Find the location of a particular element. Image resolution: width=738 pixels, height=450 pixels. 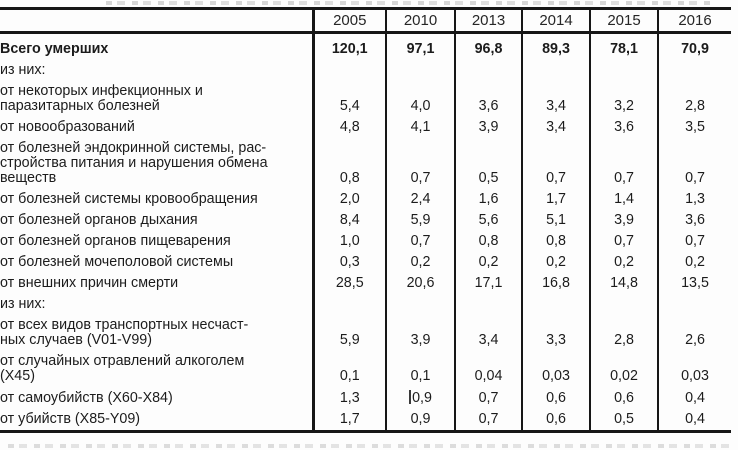

row-label: от болезней мочеполовой системы is located at coordinates (117, 262).